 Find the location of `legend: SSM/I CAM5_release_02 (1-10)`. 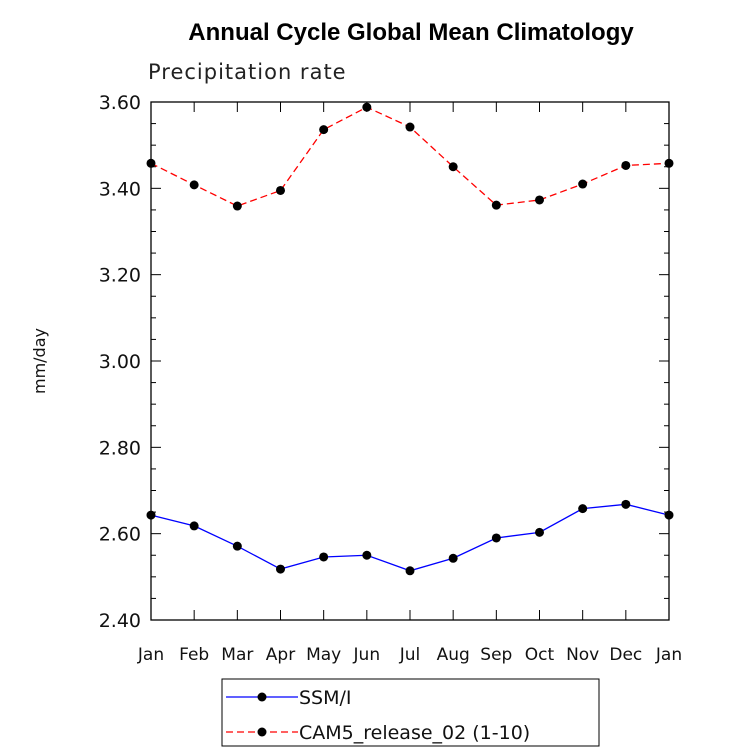

legend: SSM/I CAM5_release_02 (1-10) is located at coordinates (410, 712).